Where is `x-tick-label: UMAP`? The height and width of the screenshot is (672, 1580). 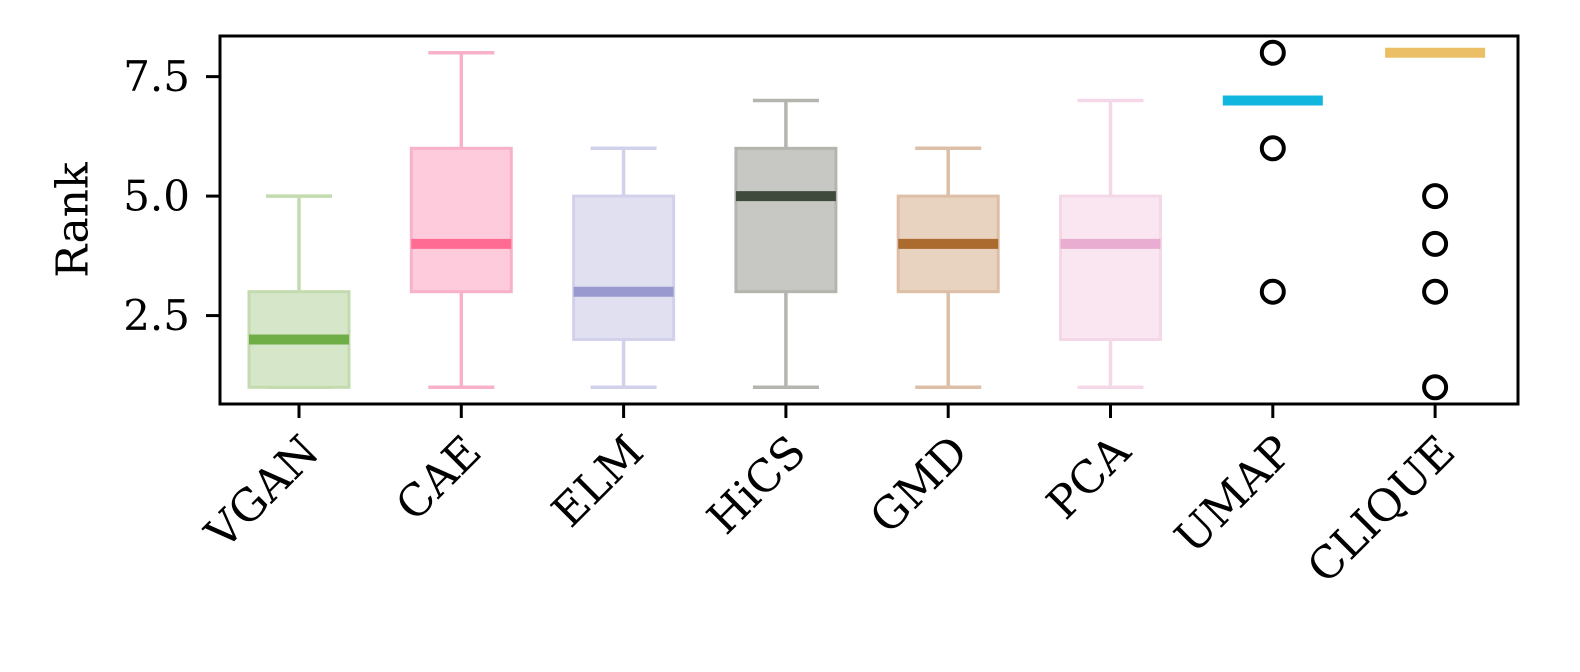 x-tick-label: UMAP is located at coordinates (1234, 495).